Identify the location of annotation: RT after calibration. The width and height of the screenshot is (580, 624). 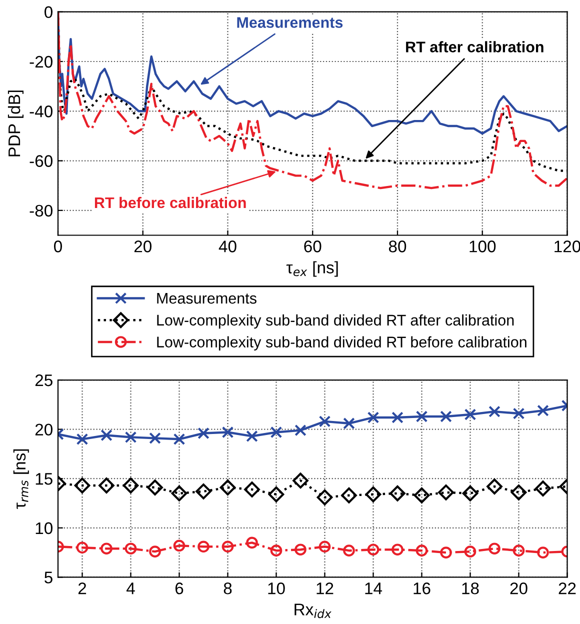
(475, 46).